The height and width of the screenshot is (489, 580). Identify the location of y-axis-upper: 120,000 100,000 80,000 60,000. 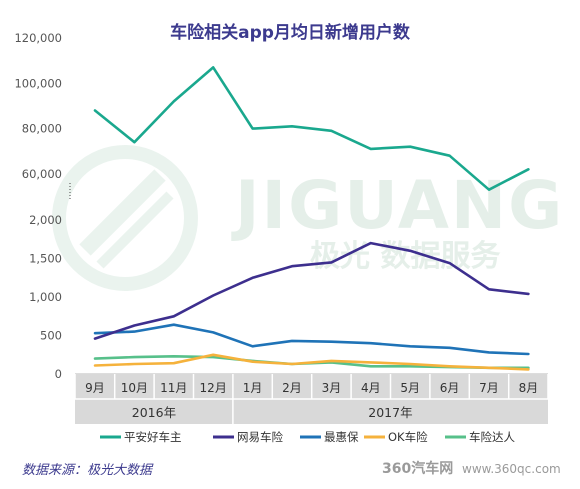
(38, 106).